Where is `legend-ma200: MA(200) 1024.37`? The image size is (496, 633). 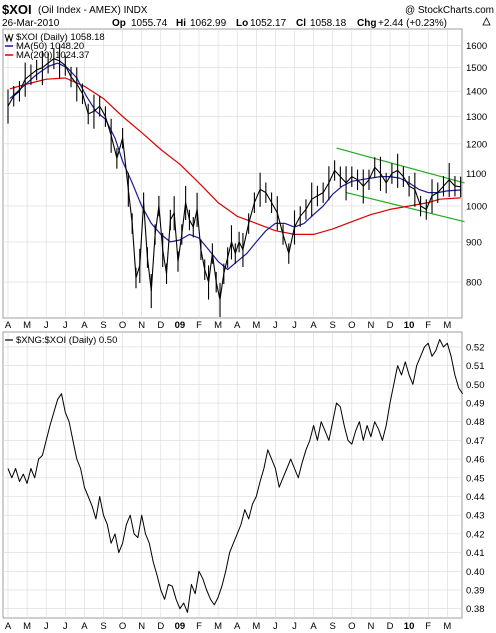
legend-ma200: MA(200) 1024.37 is located at coordinates (52, 55).